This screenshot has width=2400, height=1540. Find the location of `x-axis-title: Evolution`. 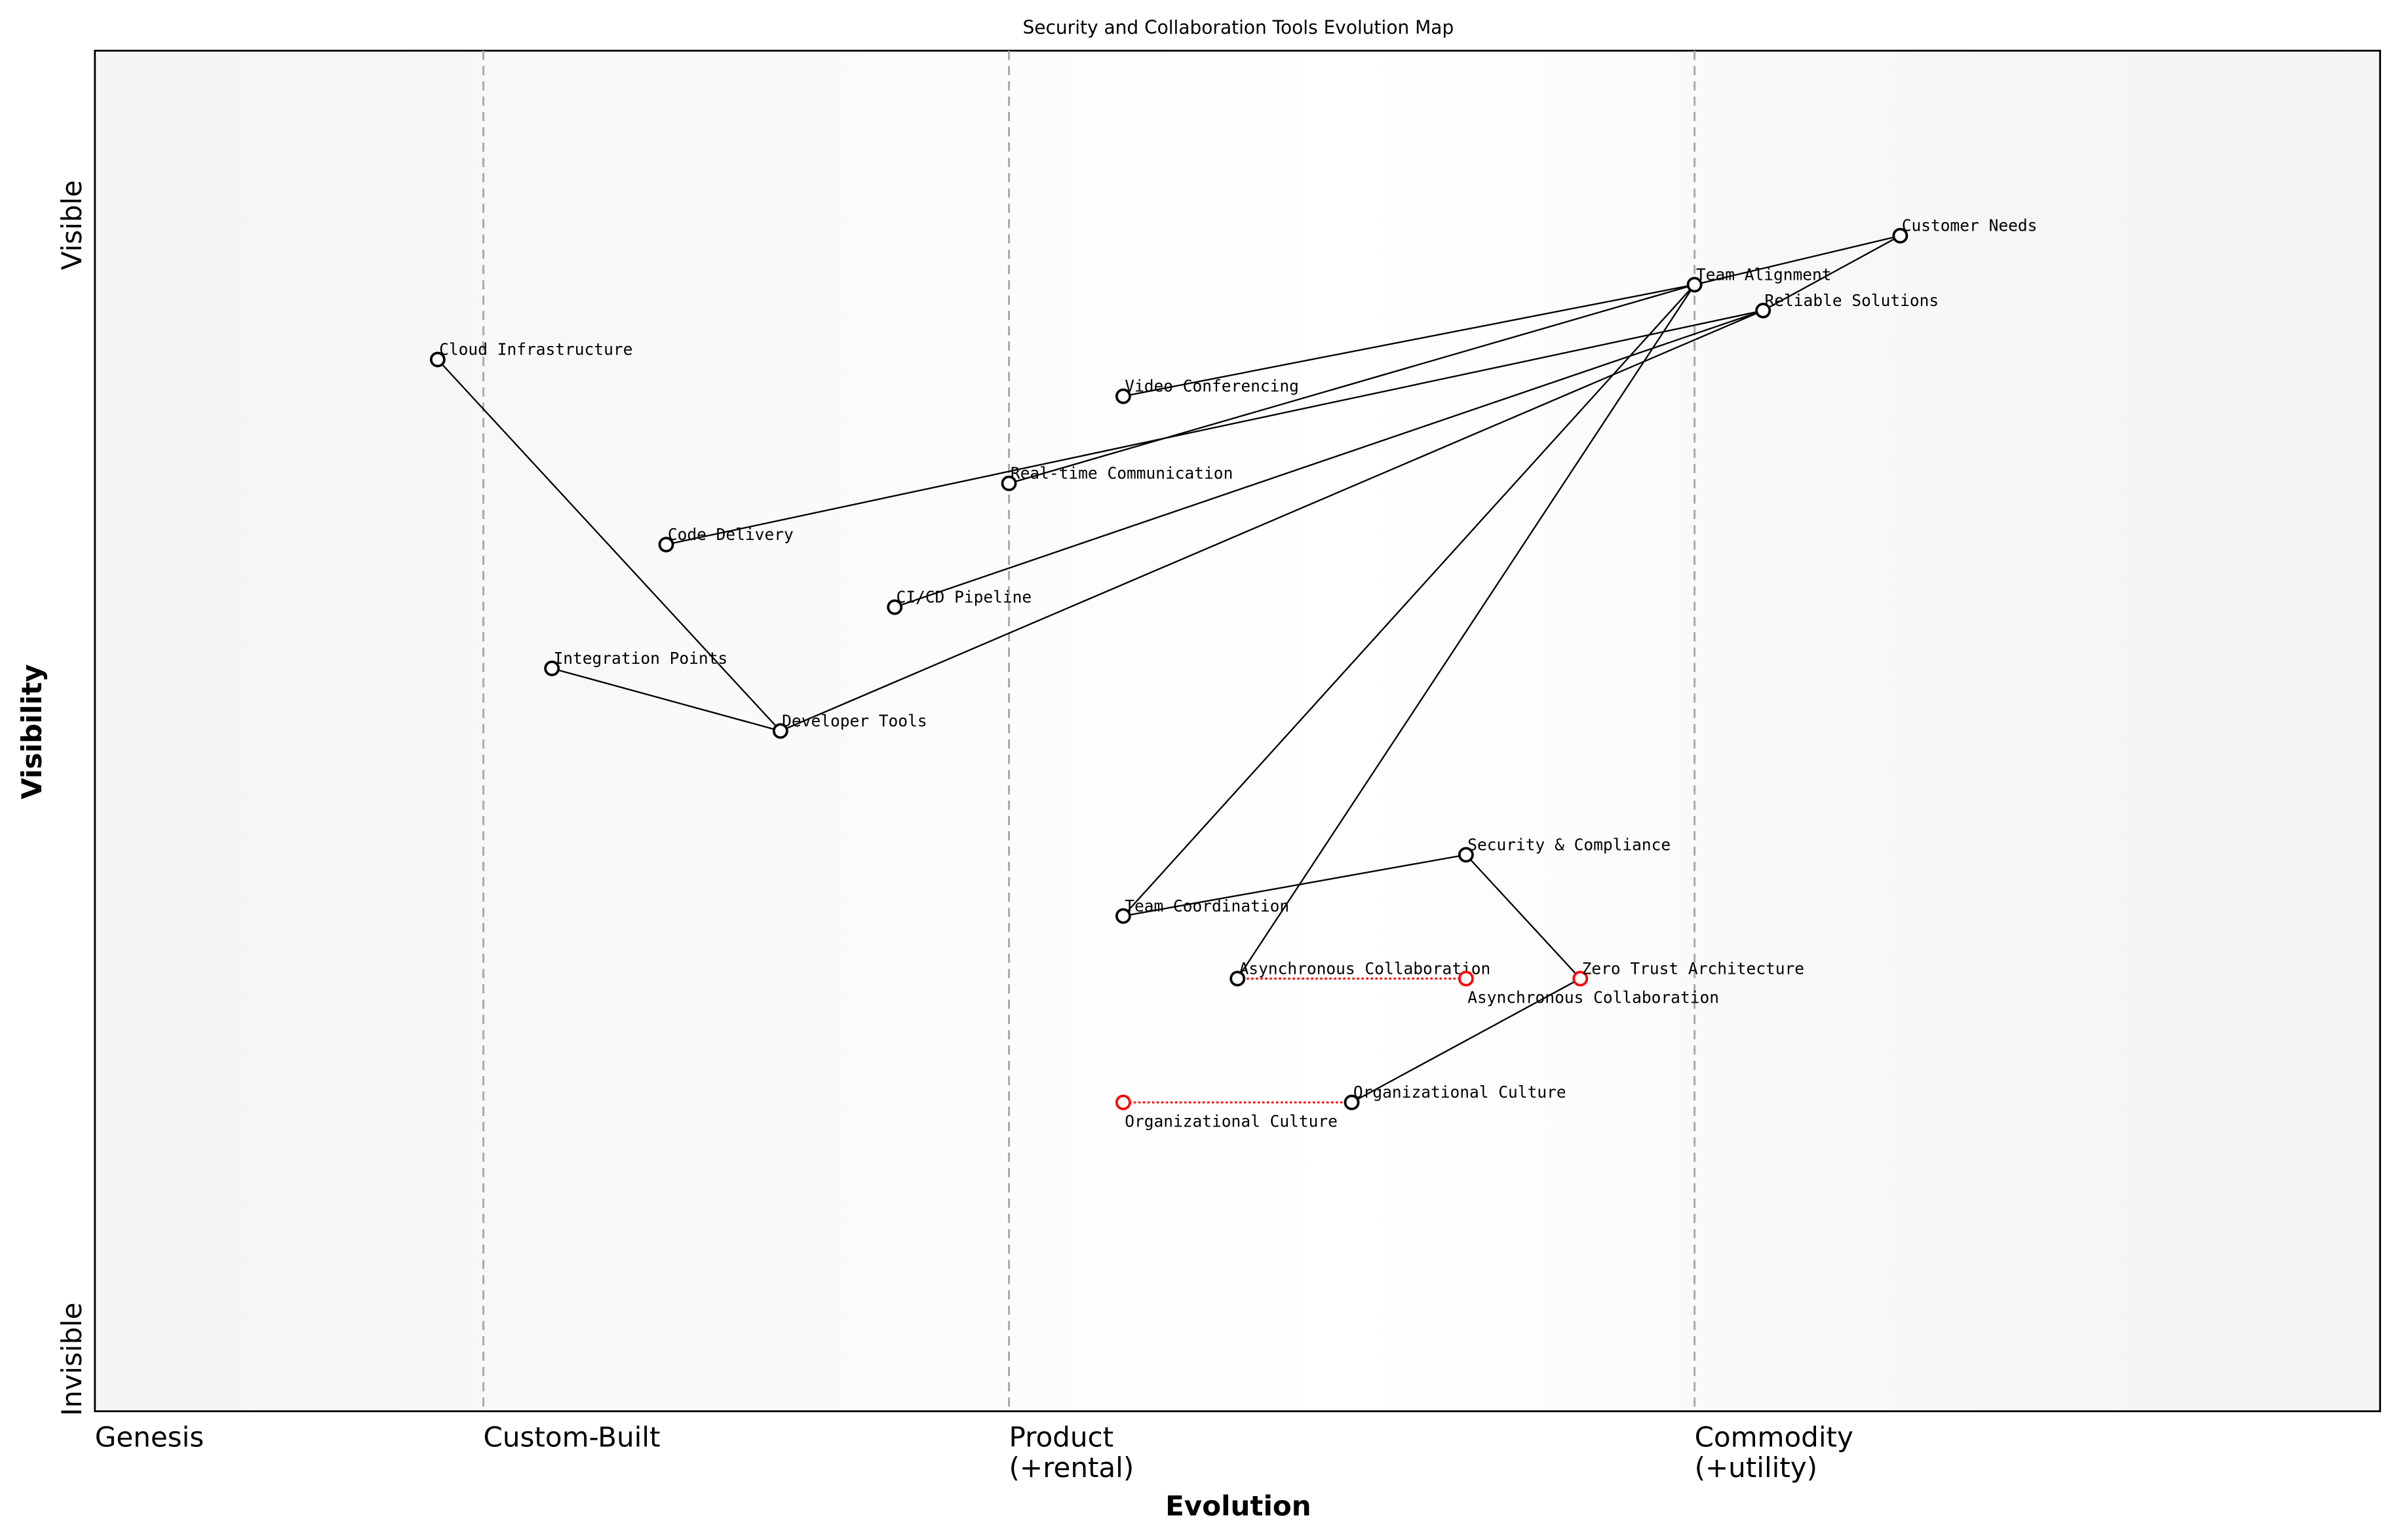

x-axis-title: Evolution is located at coordinates (1238, 1506).